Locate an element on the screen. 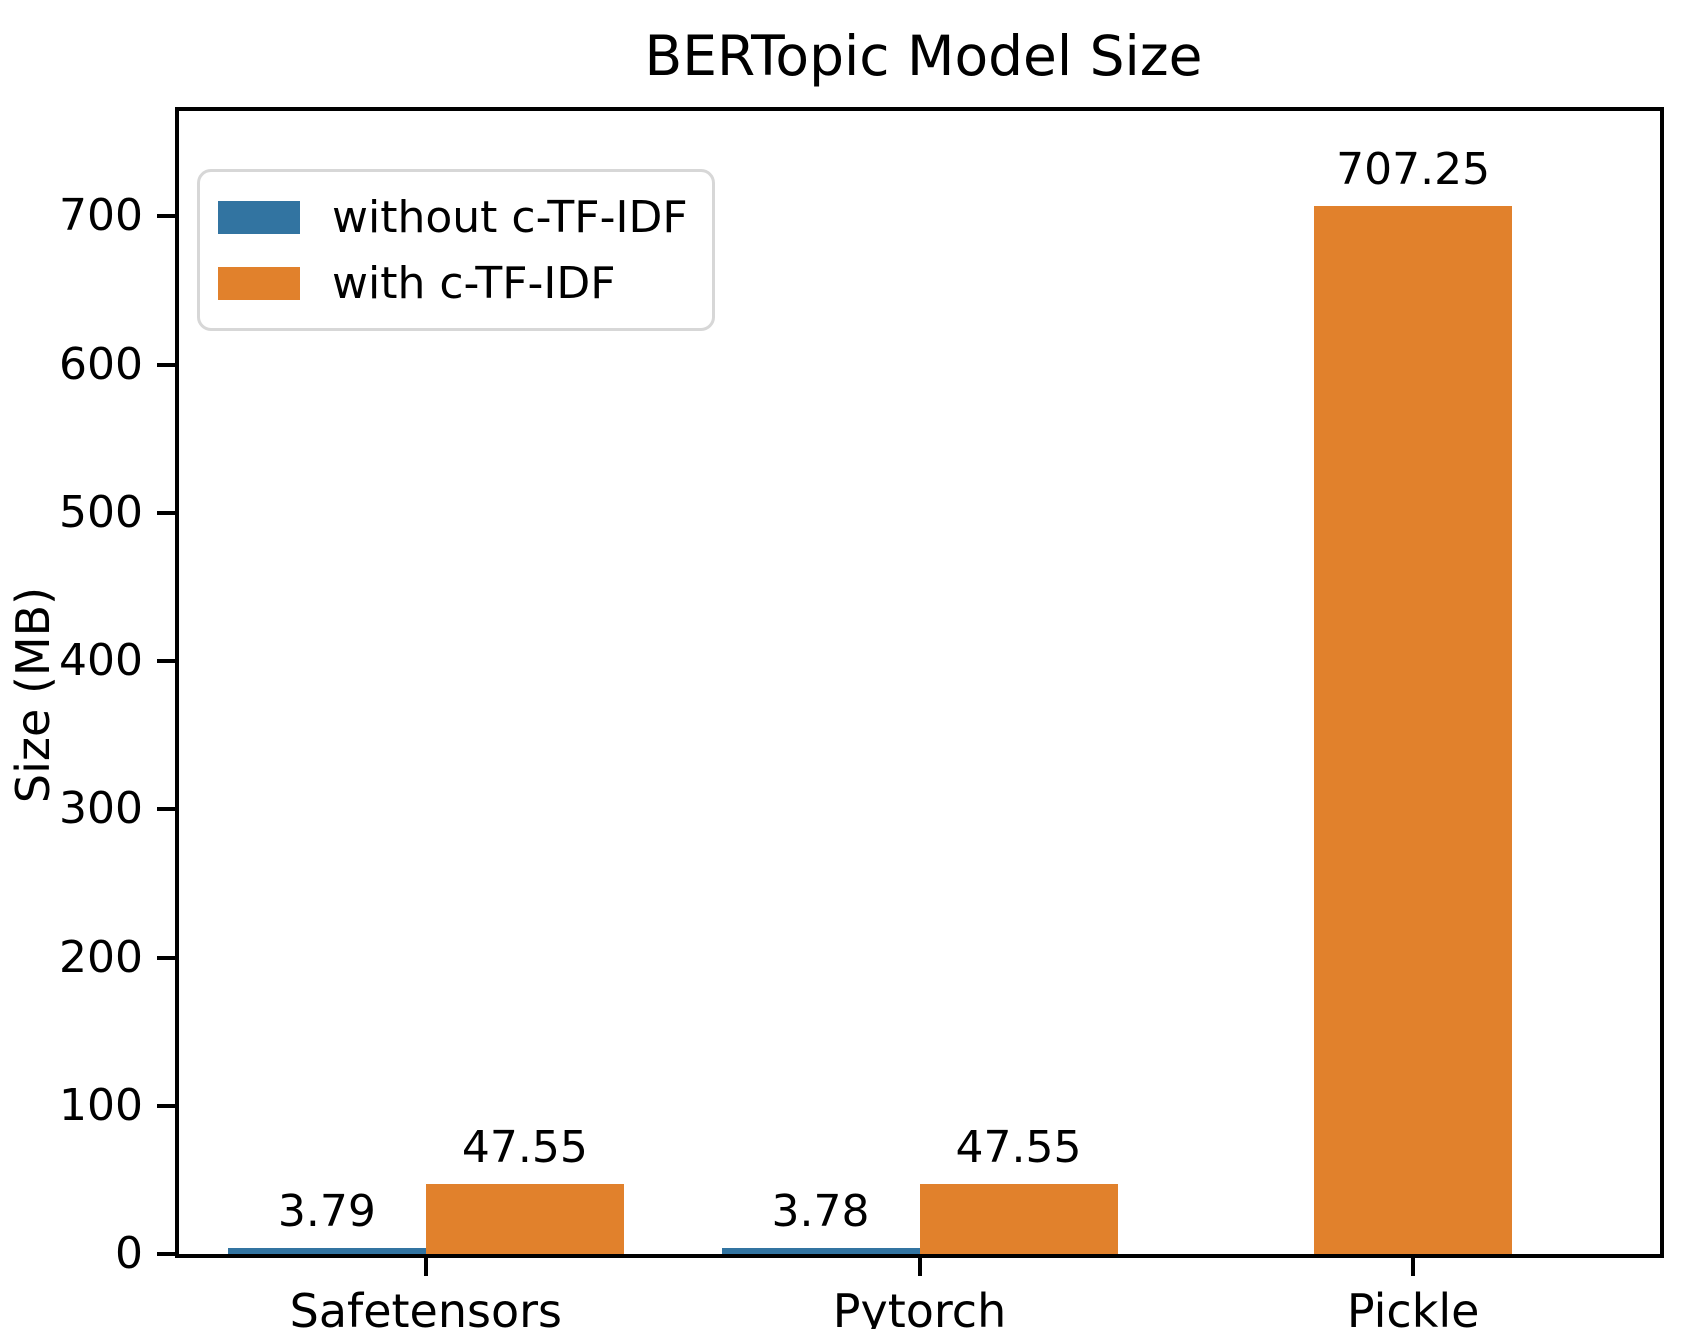 The image size is (1695, 1329). y-tick-label-0: 0 is located at coordinates (129, 1253).